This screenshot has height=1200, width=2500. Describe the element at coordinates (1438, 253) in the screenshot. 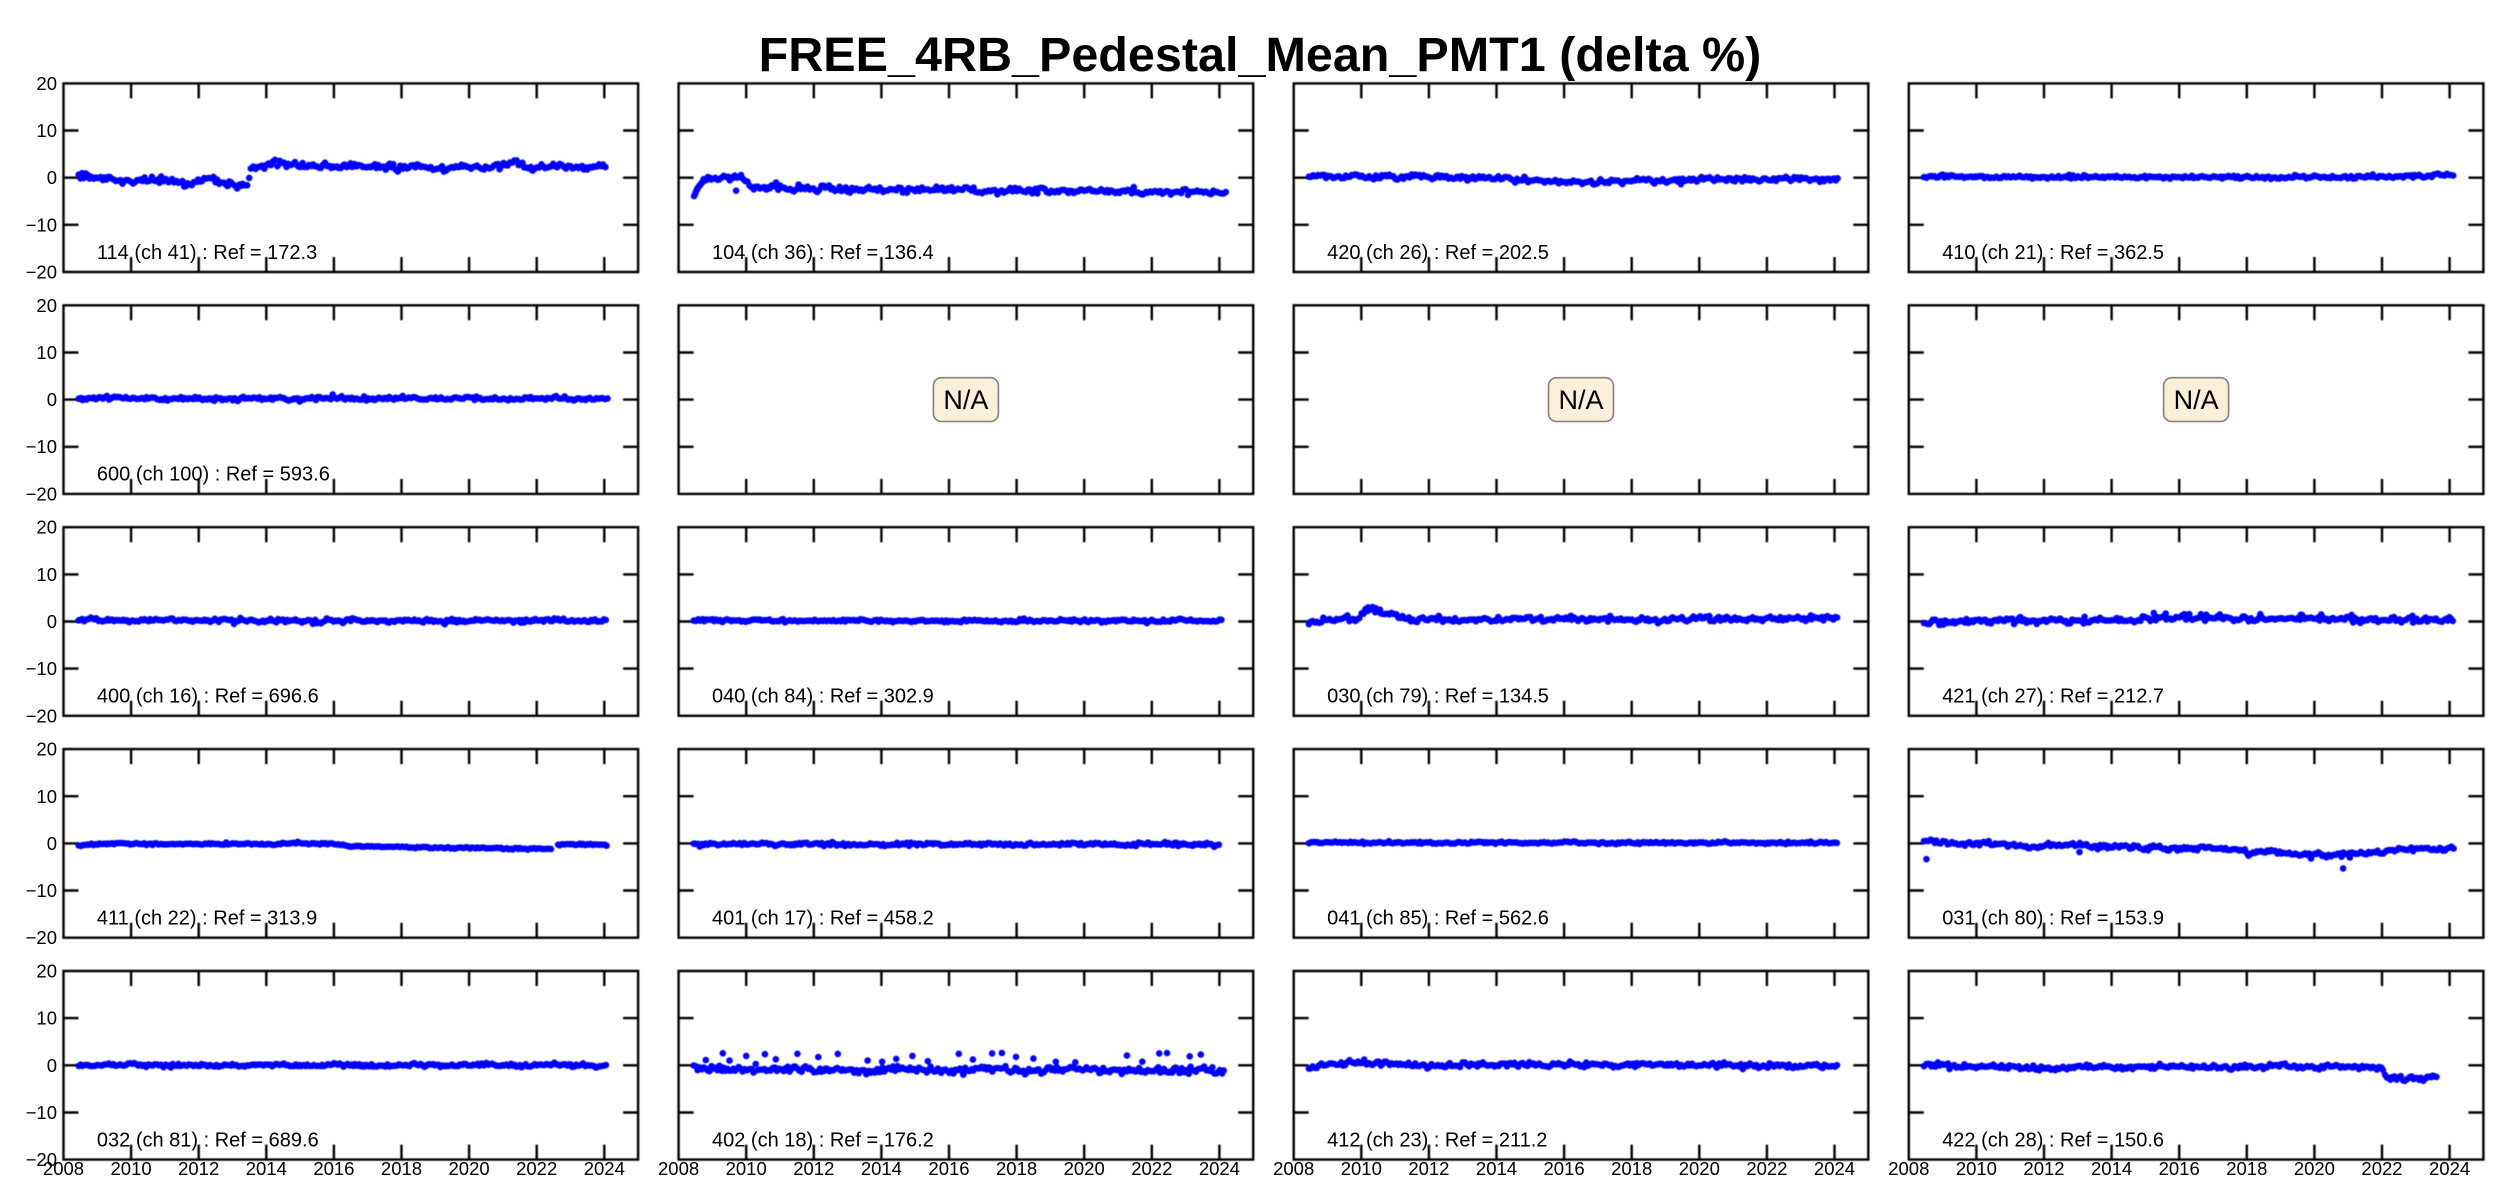

I see `svg-text: 420 (ch 26) : Ref = 202.5` at that location.